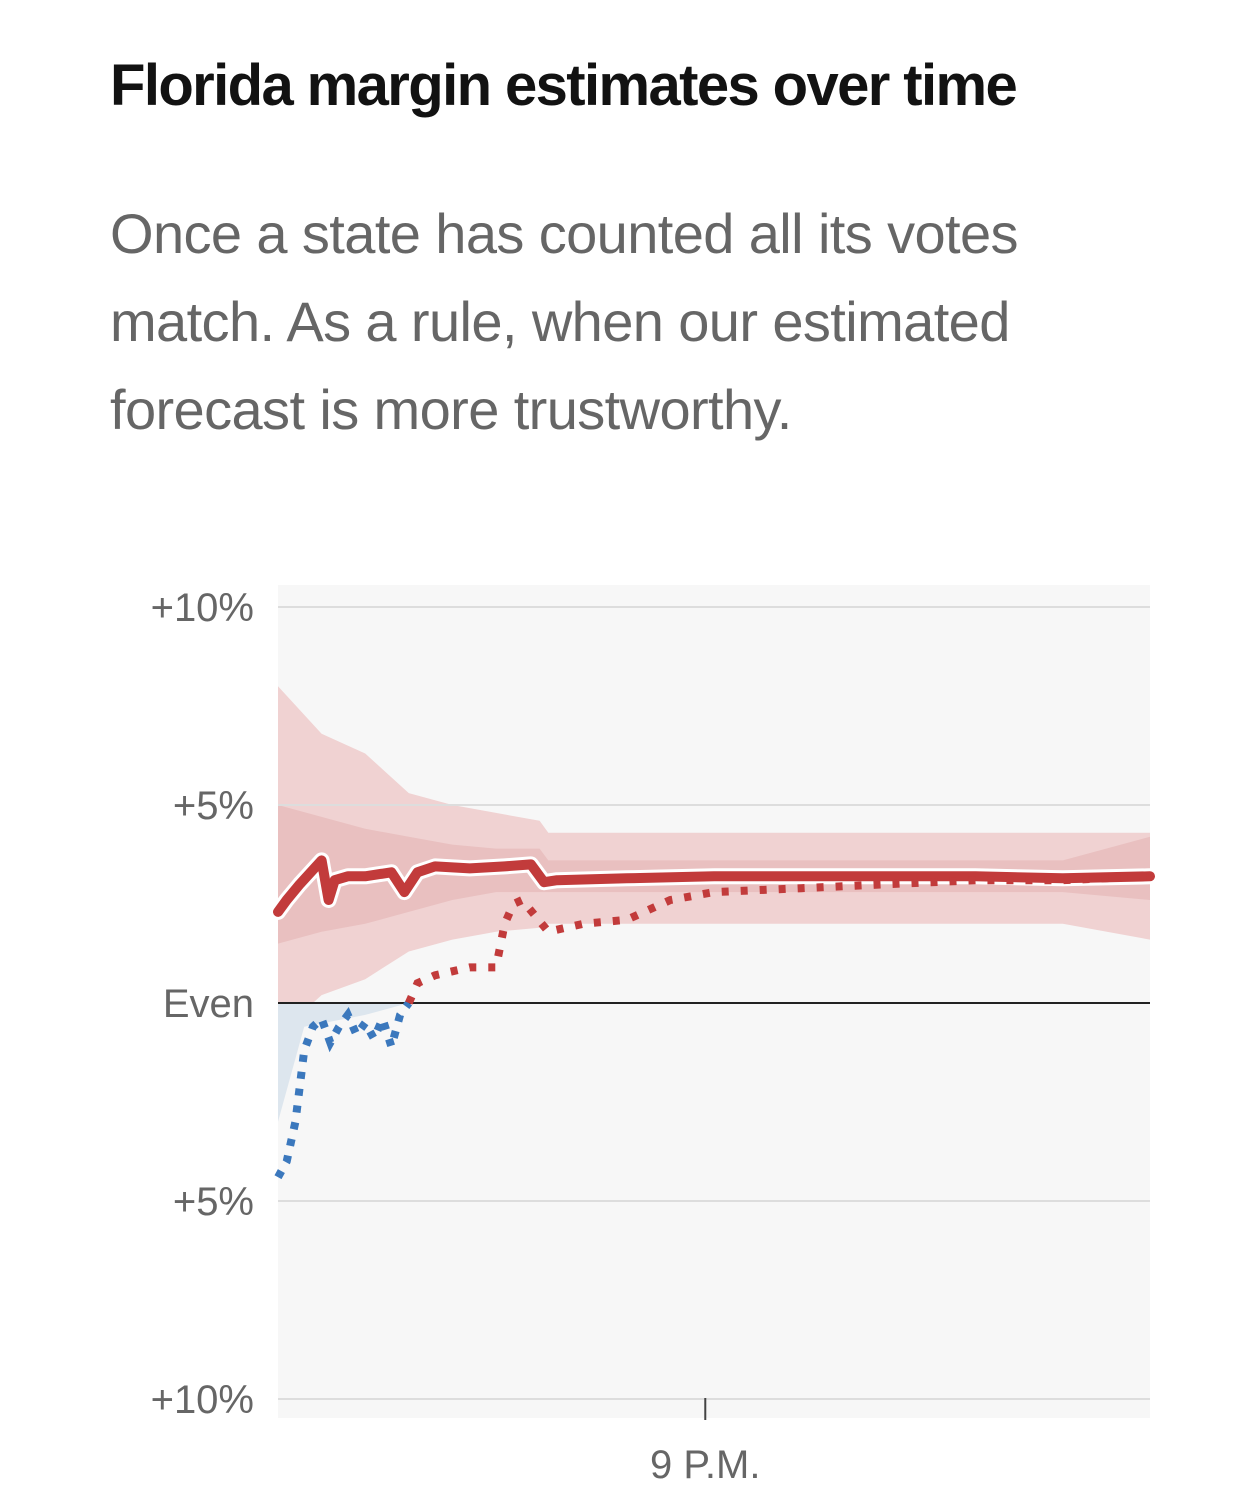 The height and width of the screenshot is (1506, 1252). Describe the element at coordinates (564, 233) in the screenshot. I see `subtitle-line-1: Once a state has counted all its votes` at that location.